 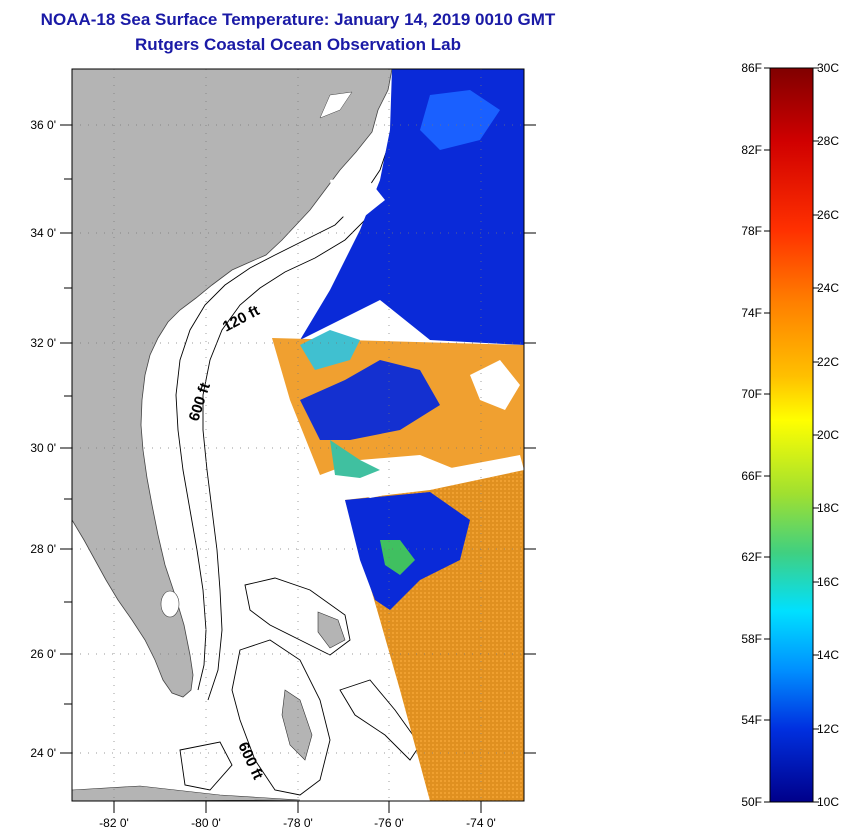 What do you see at coordinates (751, 394) in the screenshot?
I see `colorbar-f-70: 70F` at bounding box center [751, 394].